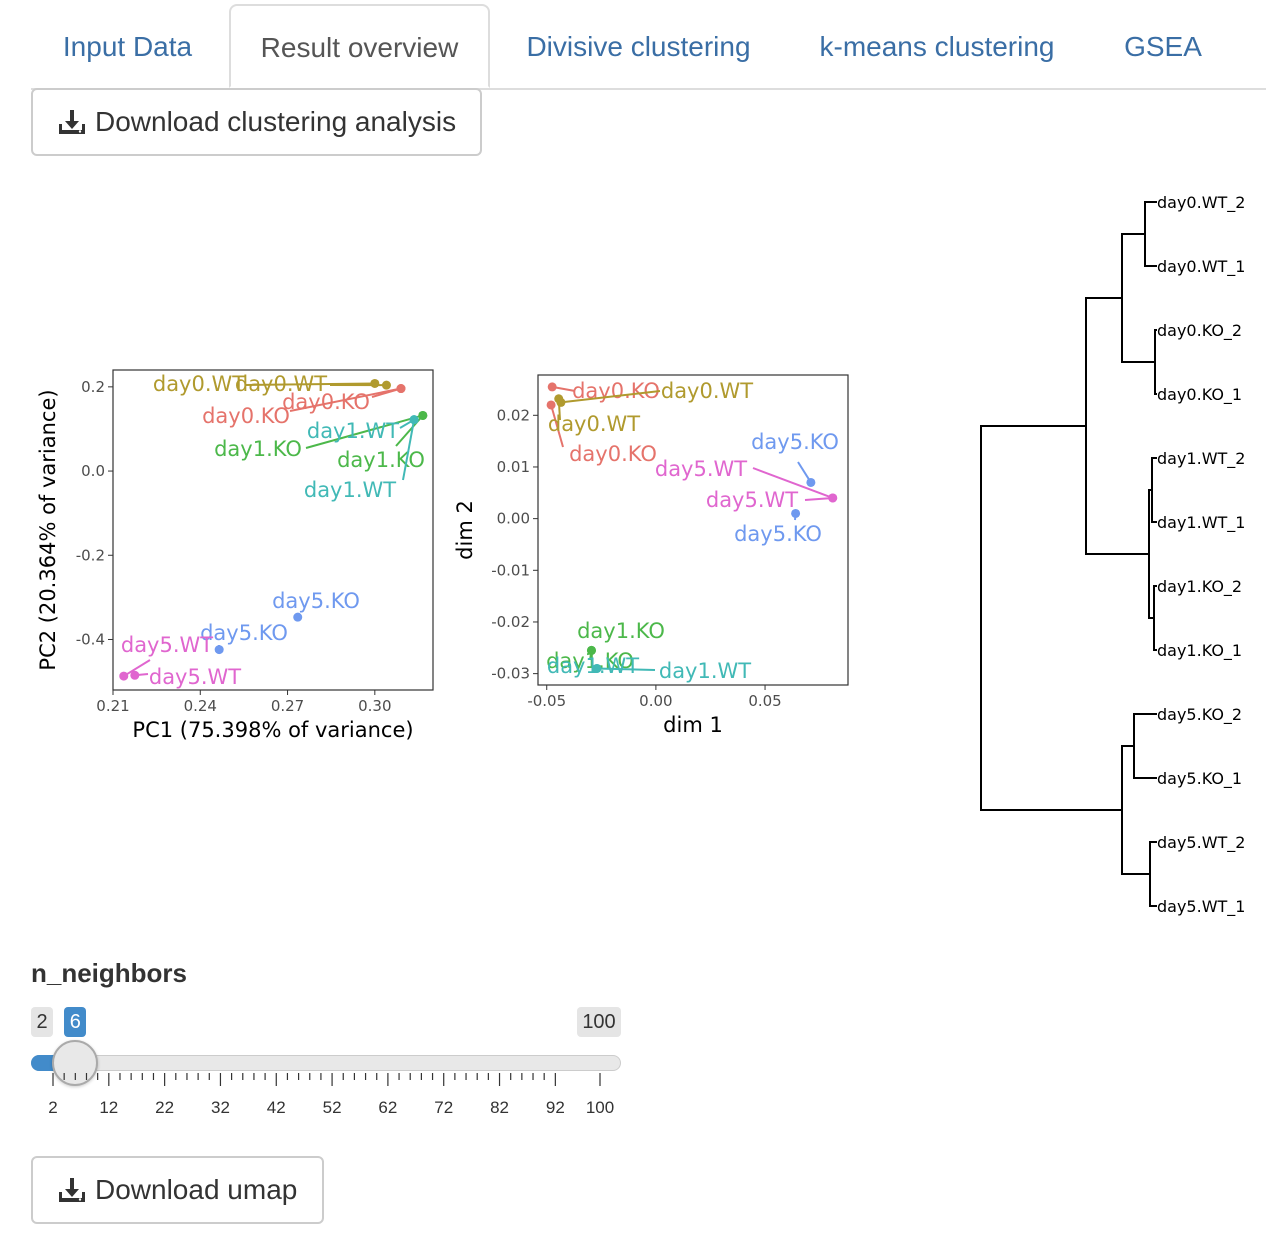 The height and width of the screenshot is (1240, 1266). I want to click on dendrogram-leaf-label: day1.WT_1, so click(1201, 523).